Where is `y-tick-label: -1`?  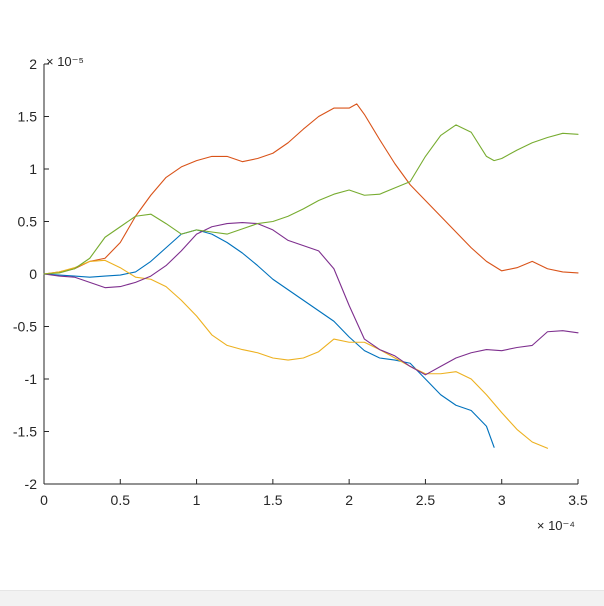 y-tick-label: -1 is located at coordinates (31, 379).